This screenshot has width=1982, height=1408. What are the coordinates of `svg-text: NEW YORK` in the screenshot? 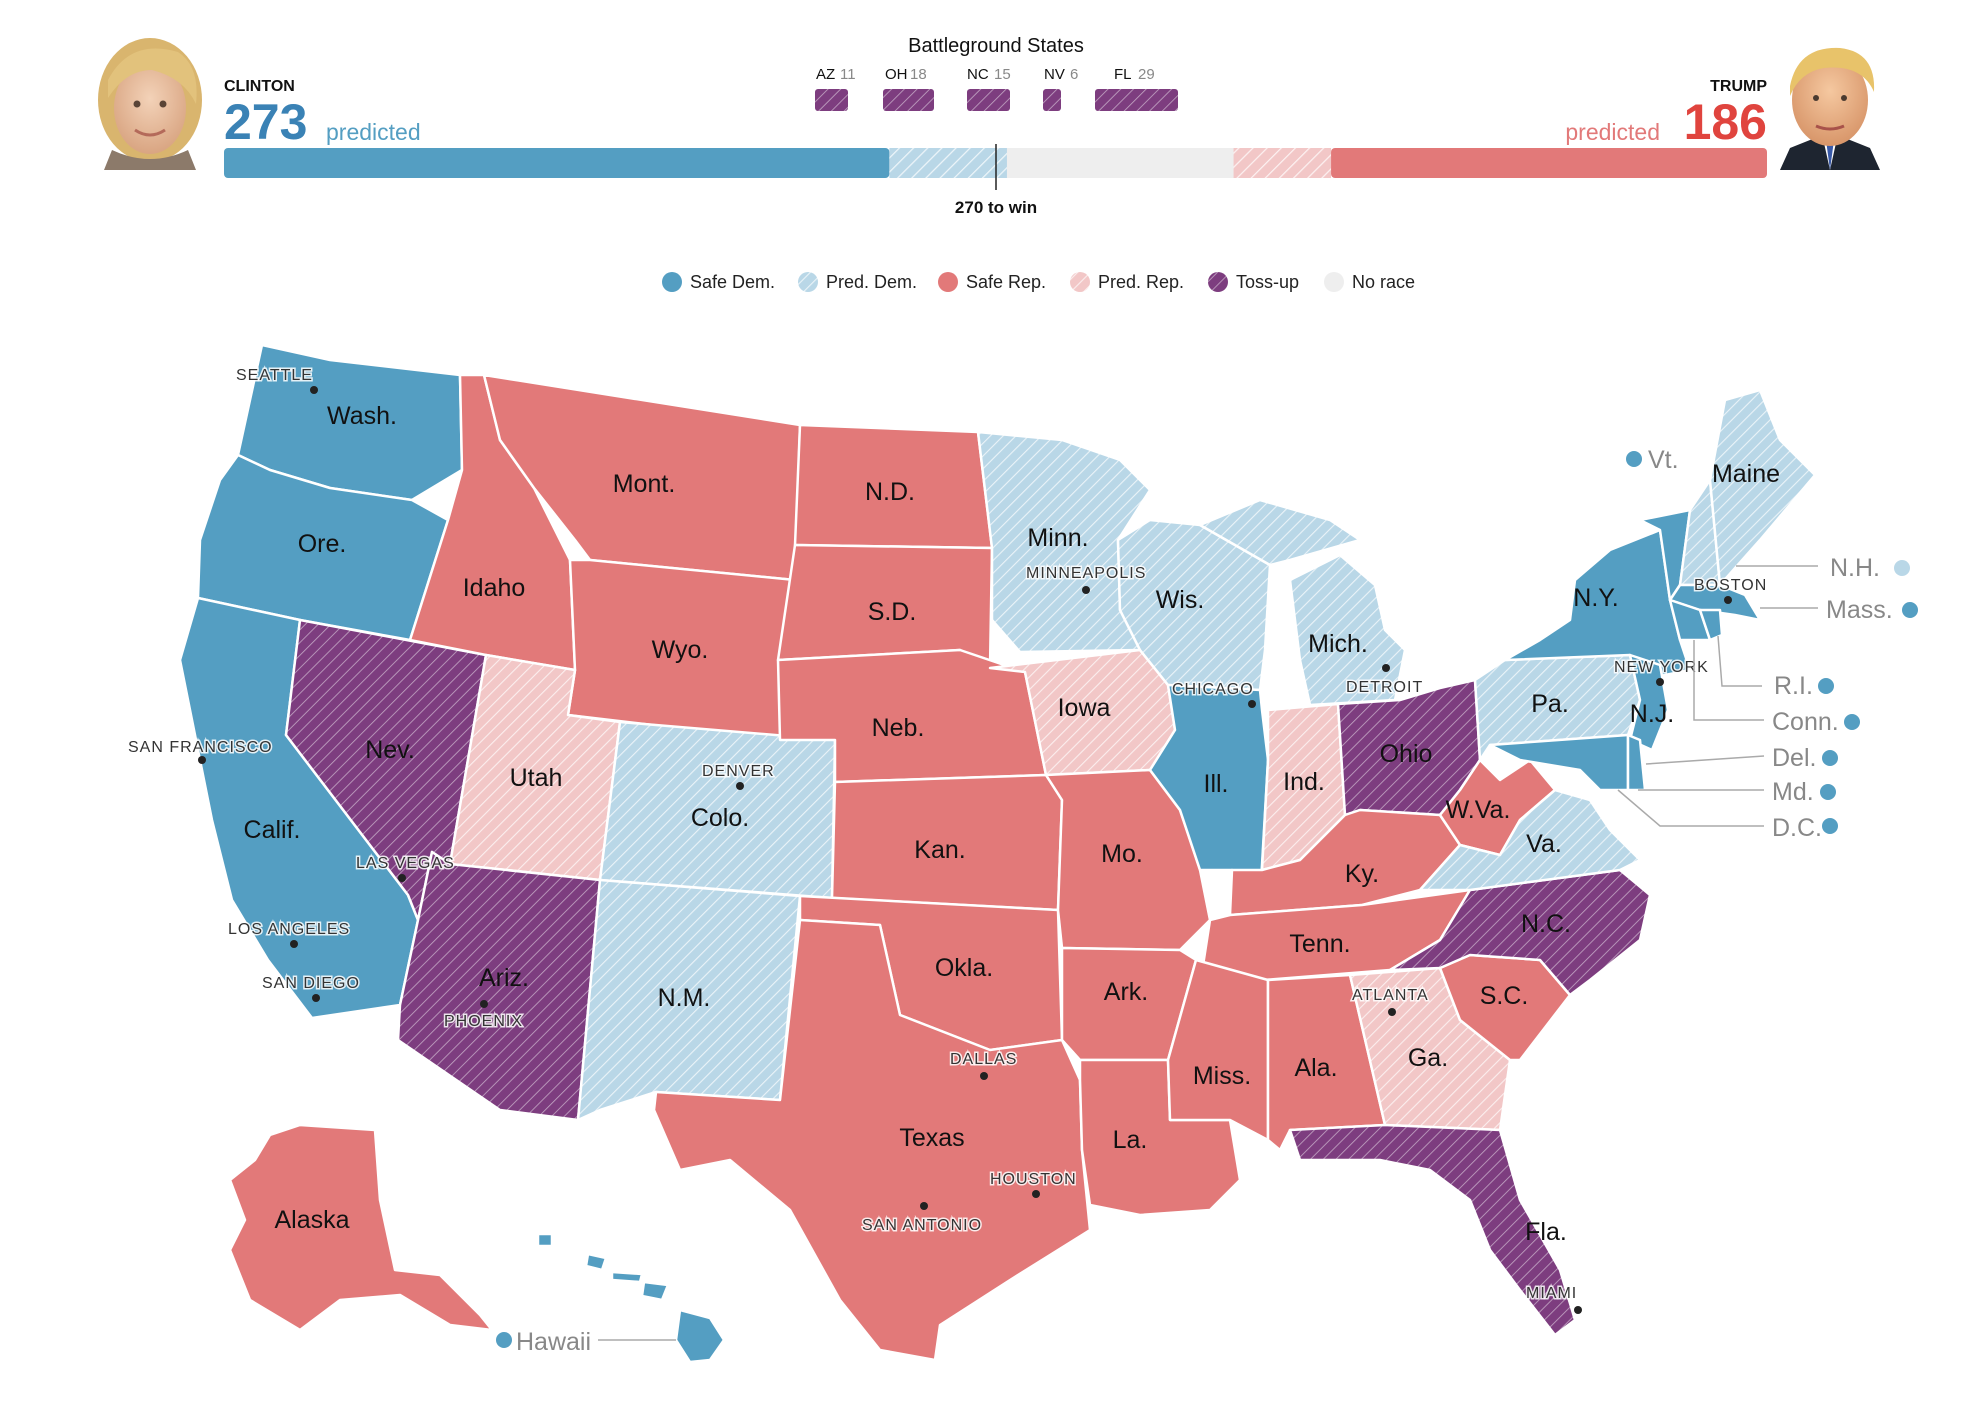 It's located at (1661, 667).